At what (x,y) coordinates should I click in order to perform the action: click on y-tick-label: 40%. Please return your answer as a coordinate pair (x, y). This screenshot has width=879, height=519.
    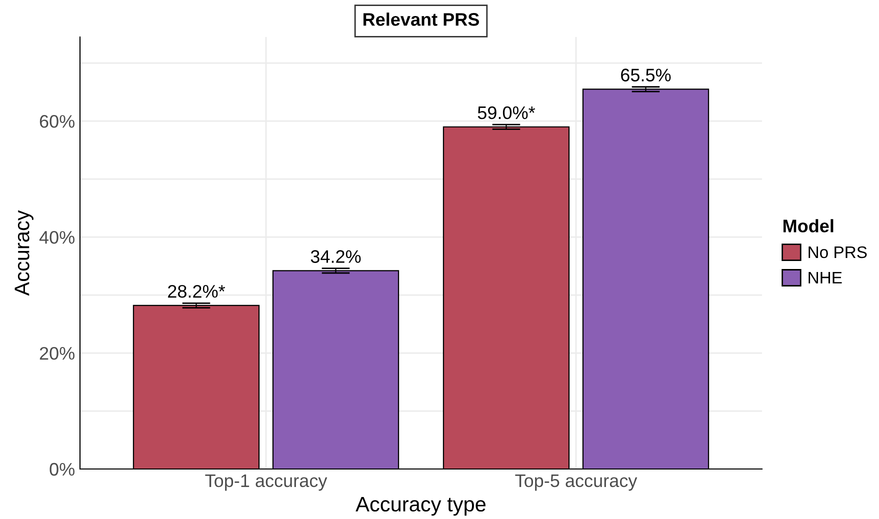
    Looking at the image, I should click on (56, 237).